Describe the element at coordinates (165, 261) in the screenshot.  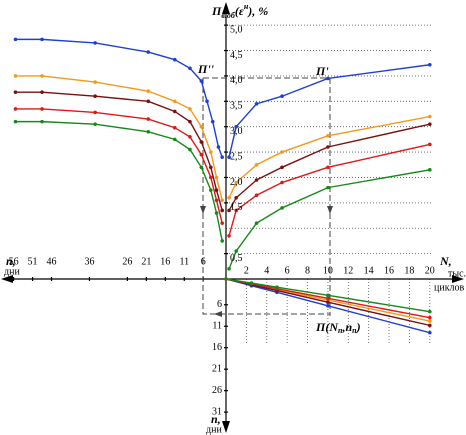
I see `x-tick-label: 16` at that location.